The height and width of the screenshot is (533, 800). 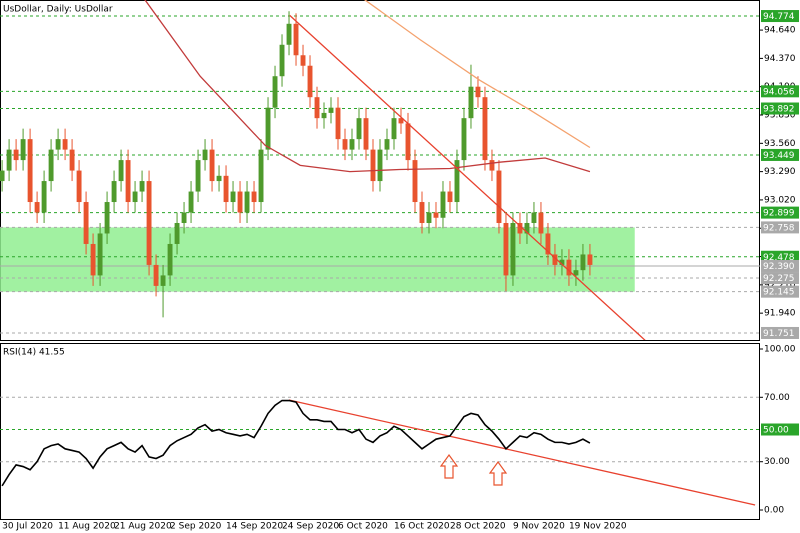 What do you see at coordinates (780, 349) in the screenshot?
I see `y-tick-label: 100.00` at bounding box center [780, 349].